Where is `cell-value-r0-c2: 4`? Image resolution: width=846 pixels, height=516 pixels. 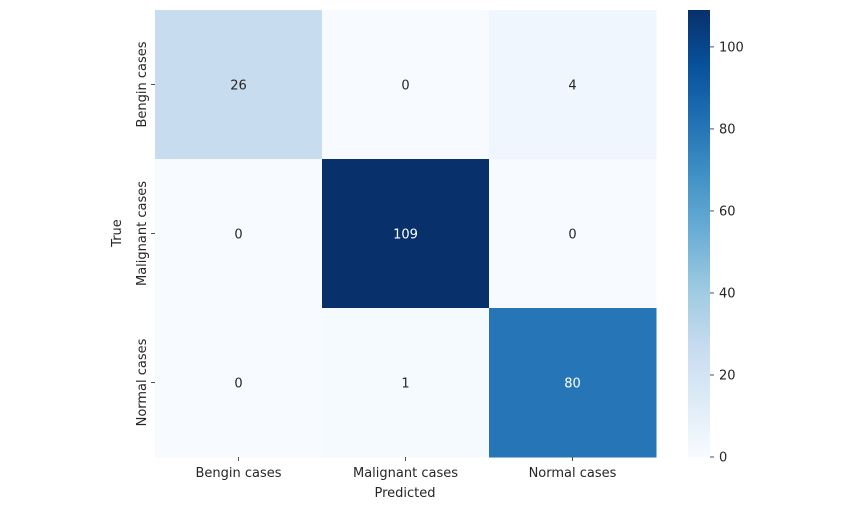 cell-value-r0-c2: 4 is located at coordinates (572, 86).